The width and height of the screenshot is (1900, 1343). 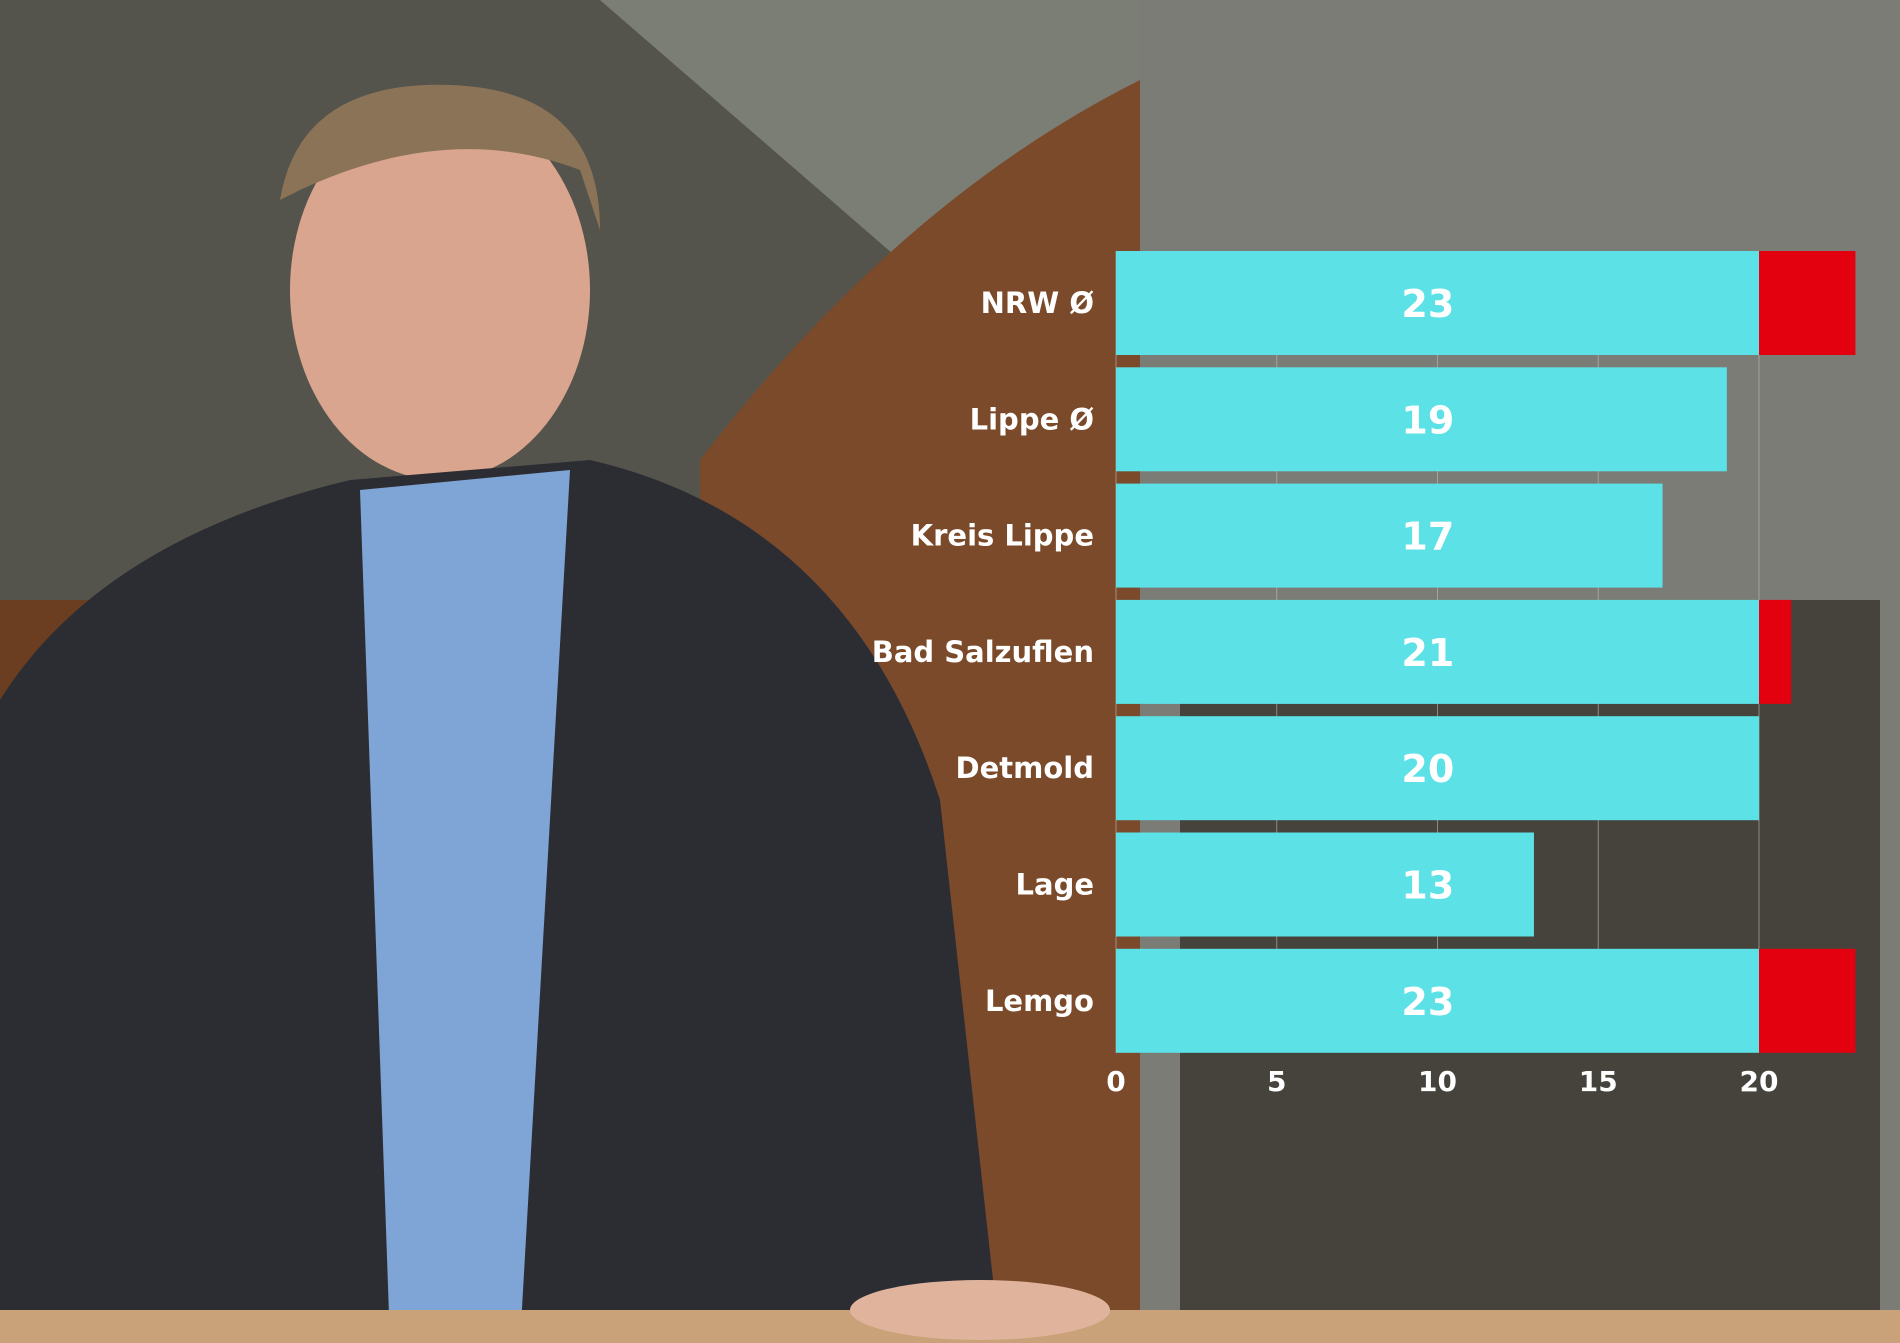 I want to click on category-label: Kreis Lippe, so click(x=1002, y=536).